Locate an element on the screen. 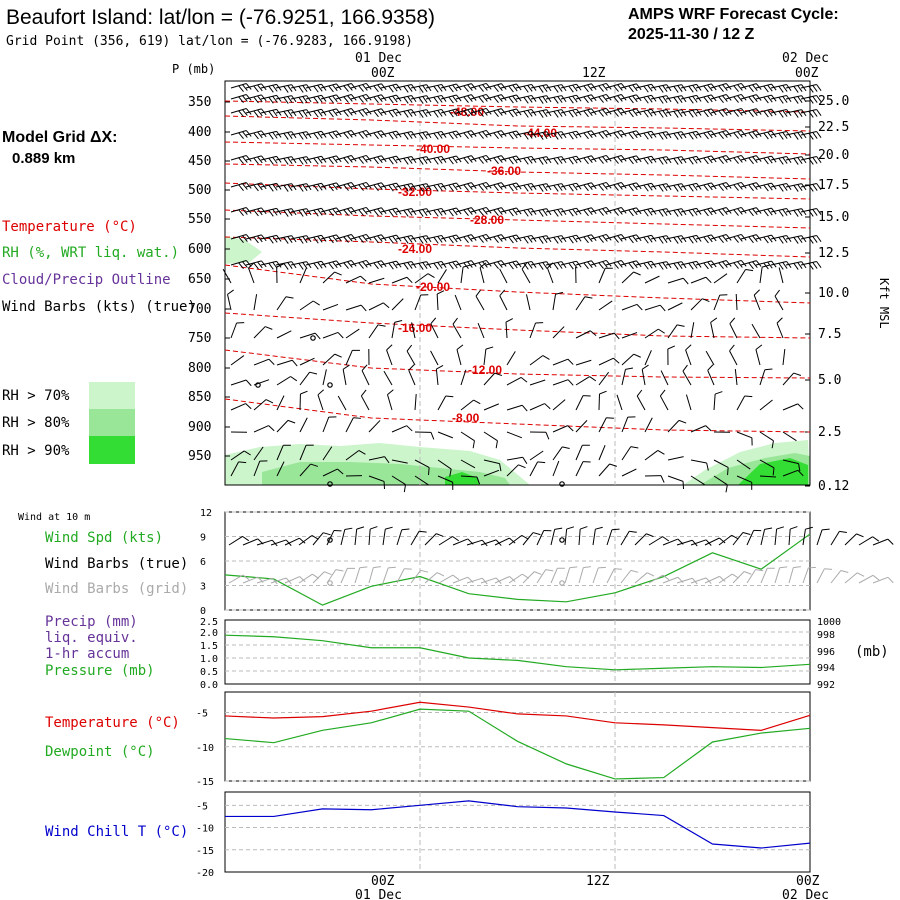  precip-tick: 0.5 is located at coordinates (209, 672).